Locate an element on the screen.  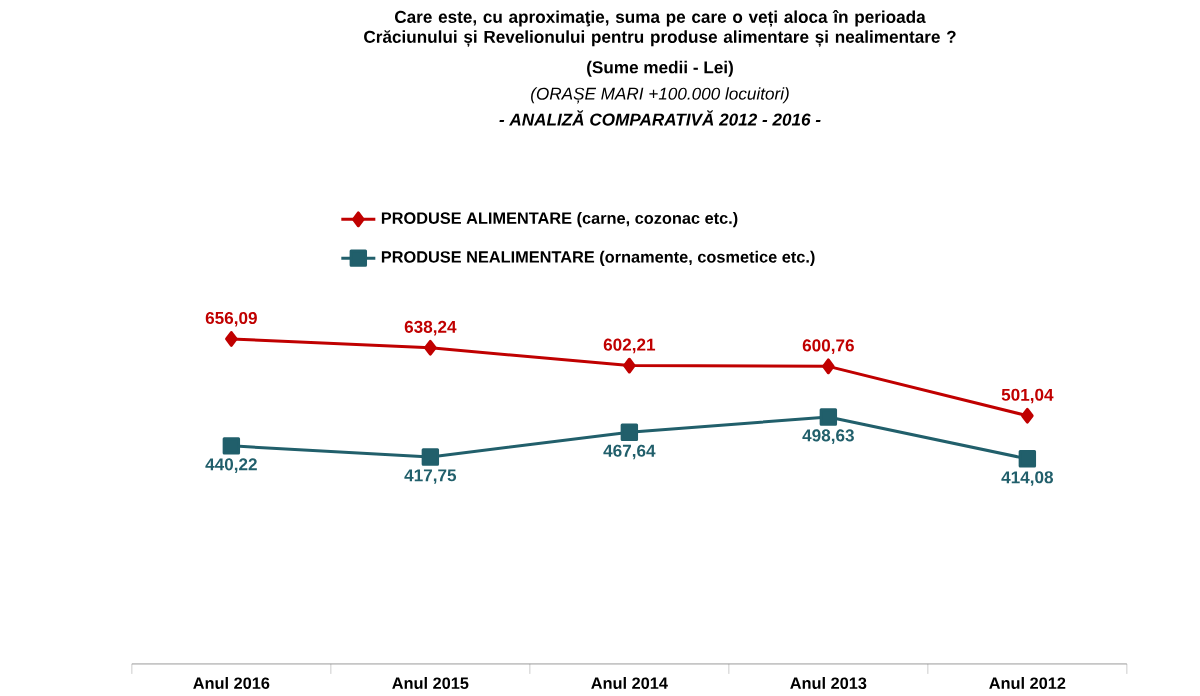
x-tick-label: Anul 2013 is located at coordinates (828, 683).